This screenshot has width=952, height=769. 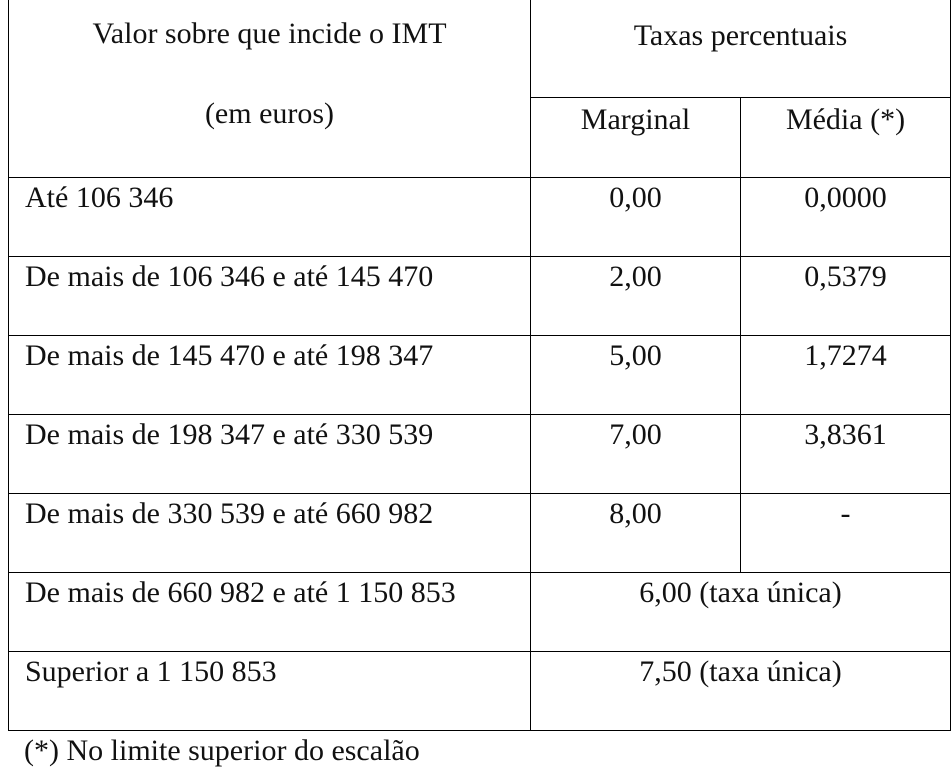 I want to click on table-row: De mais de 330 539 e até 660 982 8,00-, so click(x=480, y=533).